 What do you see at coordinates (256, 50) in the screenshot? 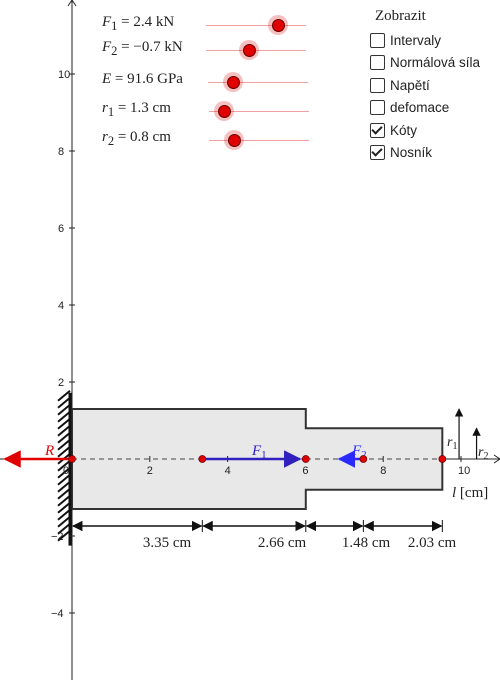
I see `slider-track-F2` at bounding box center [256, 50].